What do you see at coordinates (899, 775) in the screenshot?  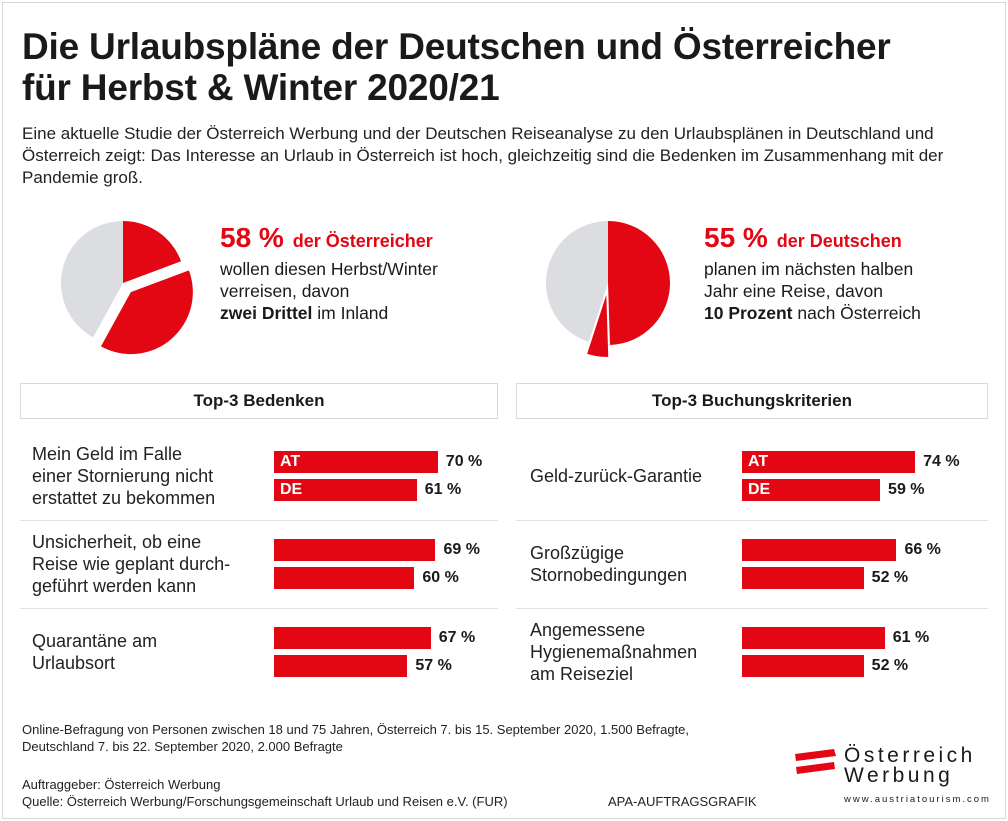 I see `logo-line2: Werbung` at bounding box center [899, 775].